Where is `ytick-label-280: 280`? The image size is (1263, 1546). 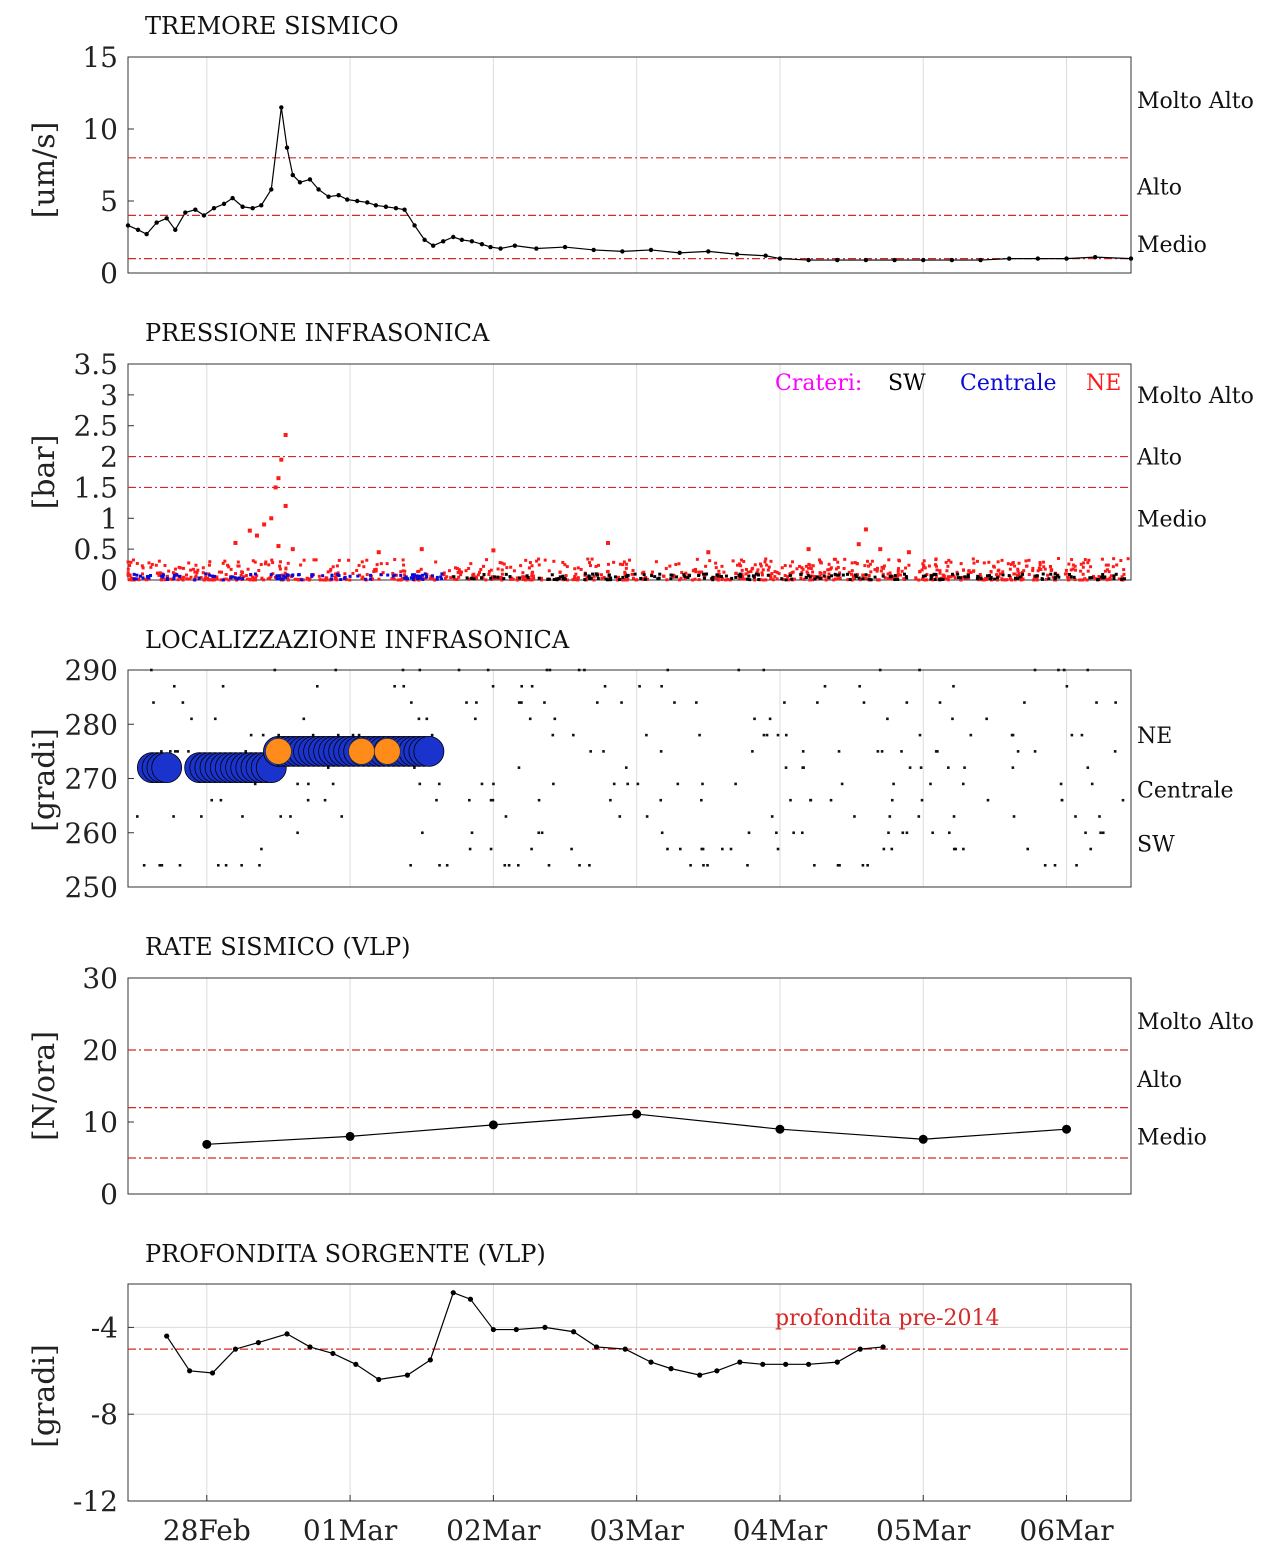
ytick-label-280: 280 is located at coordinates (91, 724).